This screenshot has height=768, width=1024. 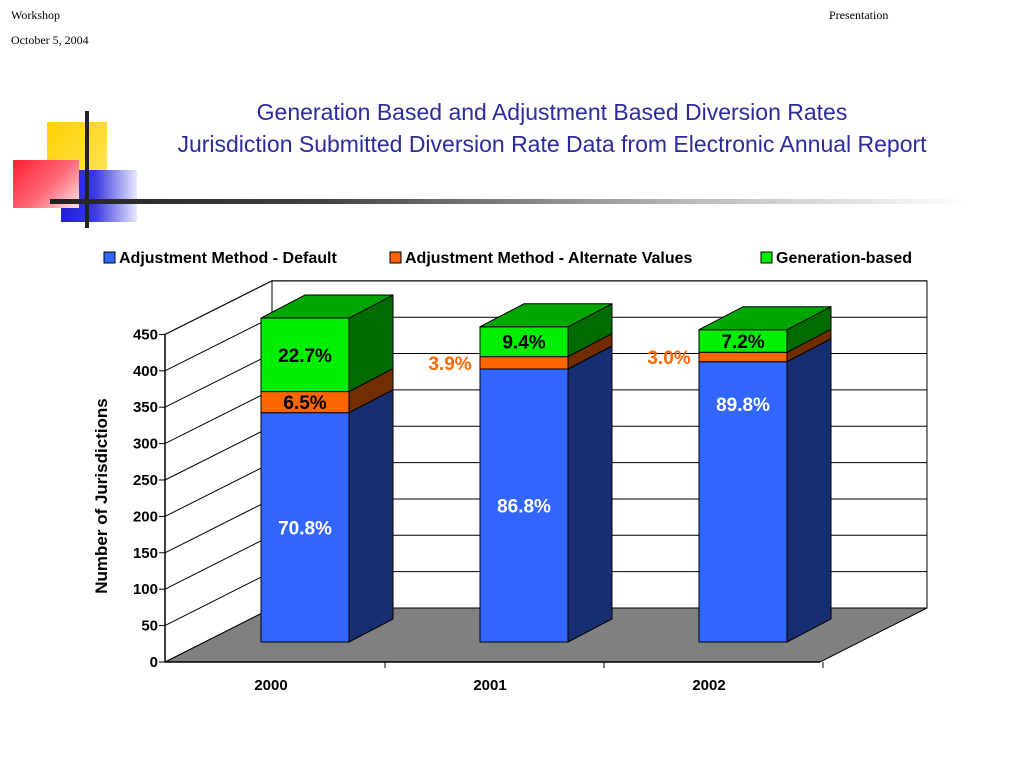 What do you see at coordinates (145, 444) in the screenshot?
I see `y-tick-label: 300` at bounding box center [145, 444].